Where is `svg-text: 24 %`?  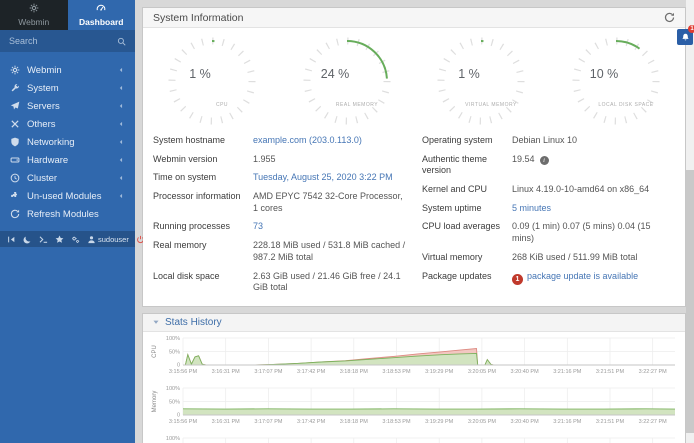 svg-text: 24 % is located at coordinates (335, 74).